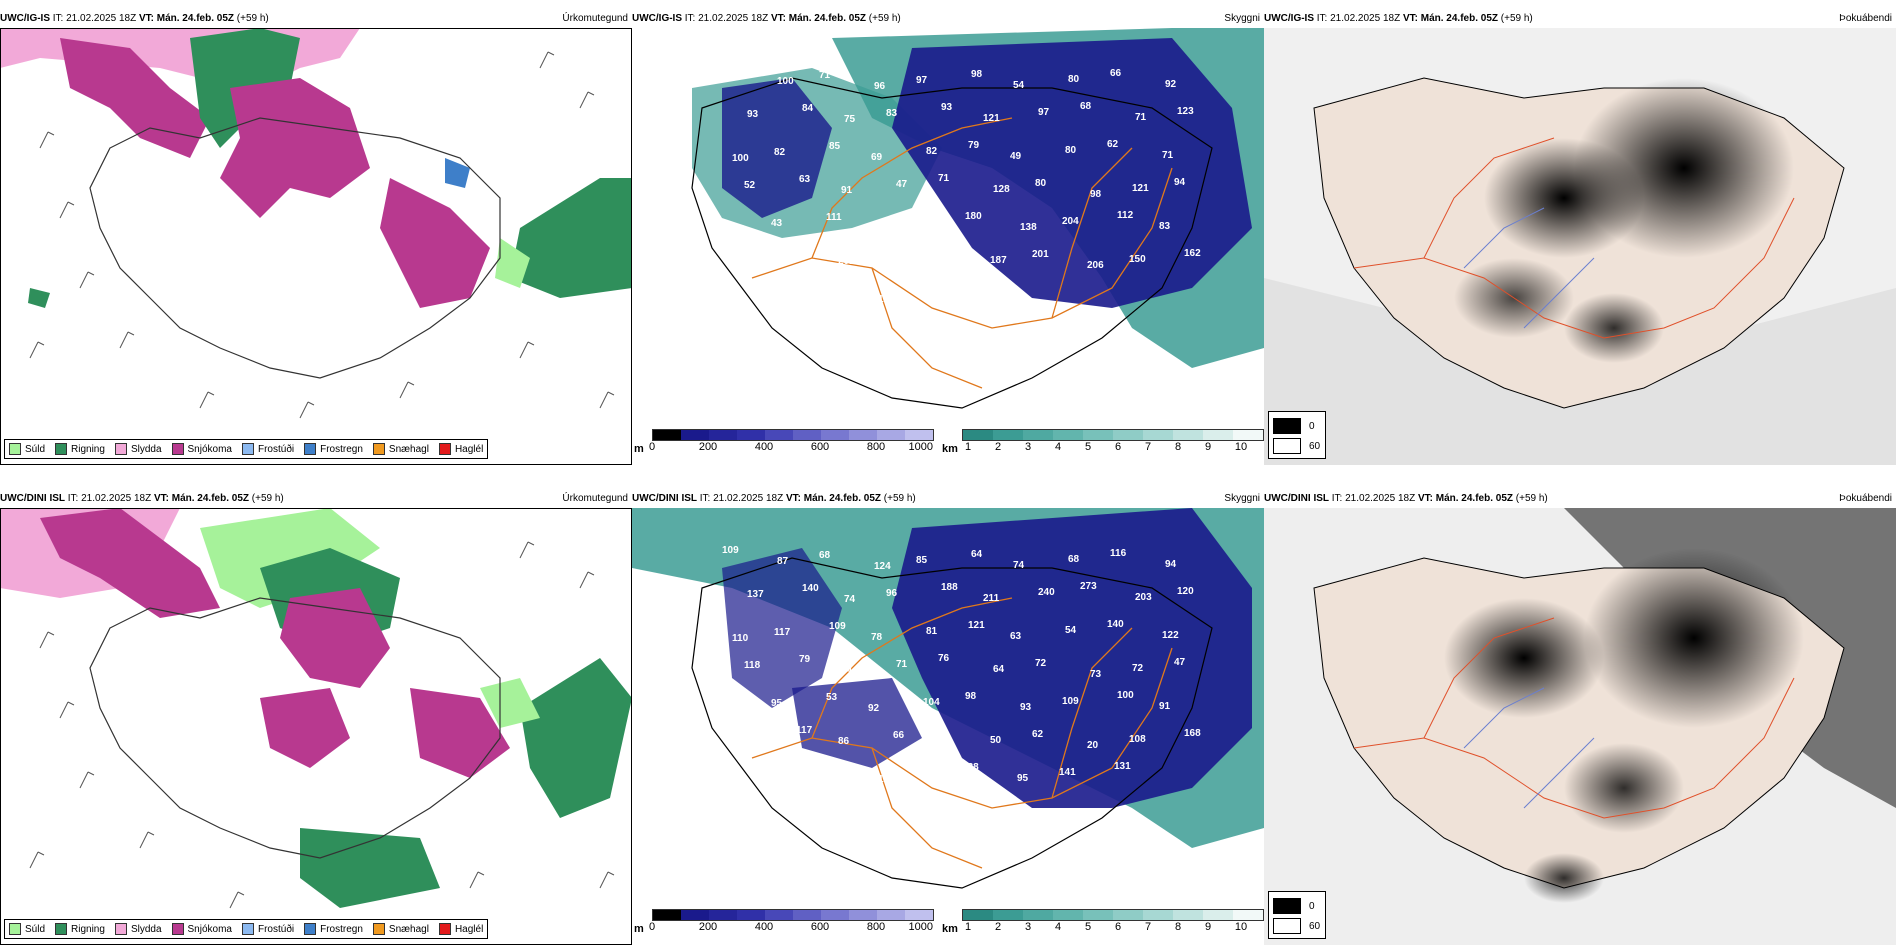 This screenshot has width=1900, height=950. Describe the element at coordinates (460, 929) in the screenshot. I see `legend-item-haglel: Haglél` at that location.